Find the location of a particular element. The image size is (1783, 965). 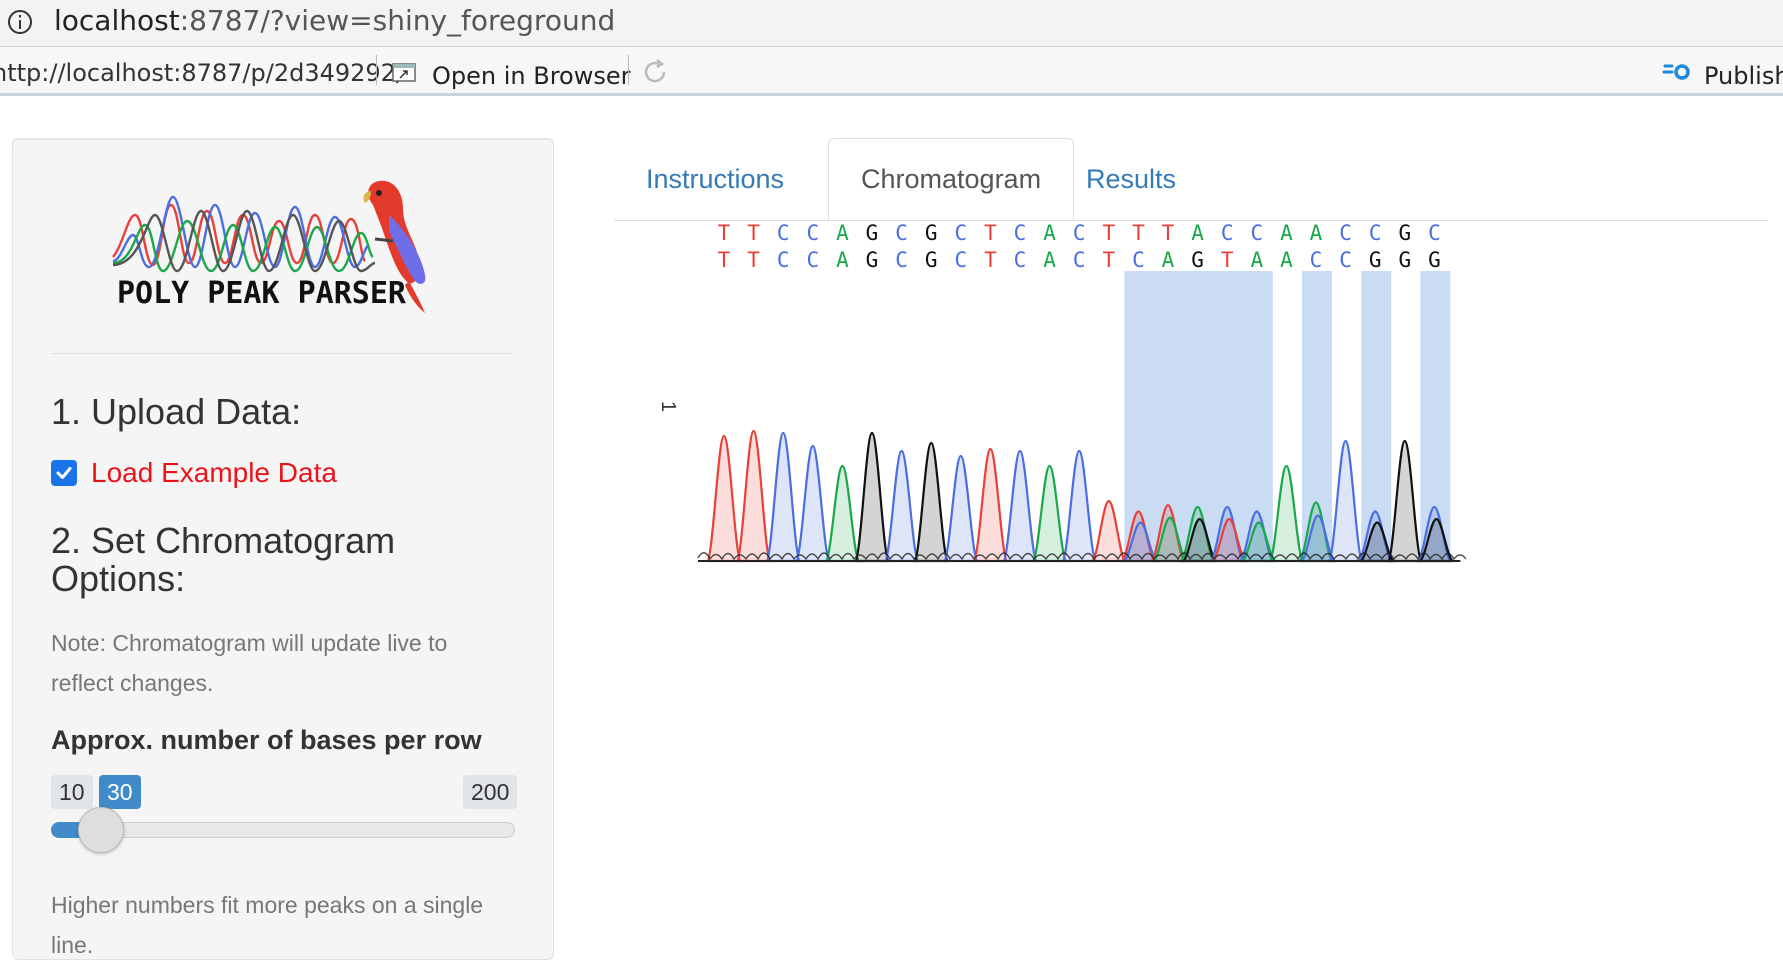

slider-min-label: 10 is located at coordinates (72, 792).